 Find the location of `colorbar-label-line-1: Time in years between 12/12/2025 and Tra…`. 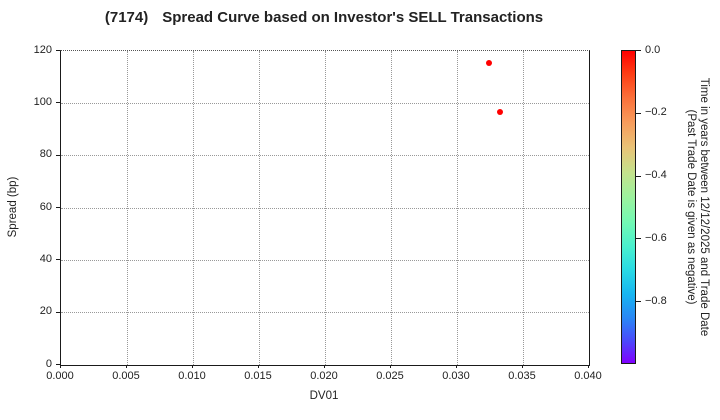

colorbar-label-line-1: Time in years between 12/12/2025 and Tra… is located at coordinates (704, 207).